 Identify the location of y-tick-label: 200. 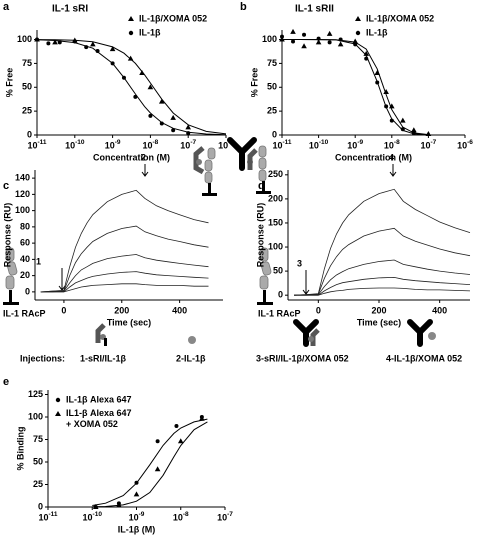
(275, 198).